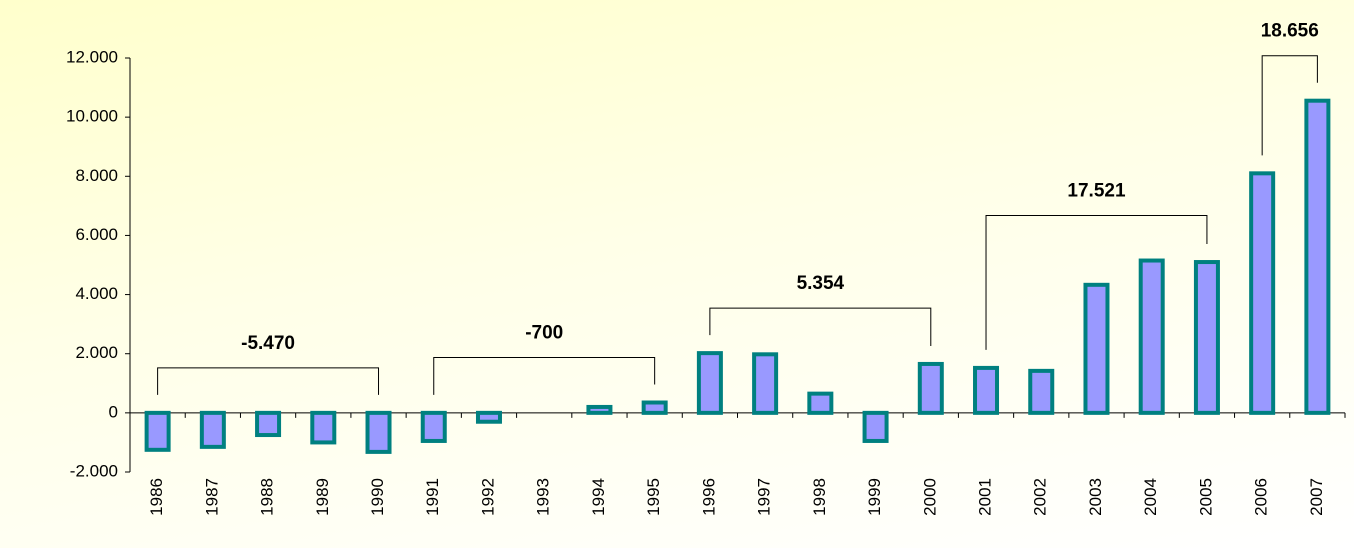 The width and height of the screenshot is (1354, 548). I want to click on annotation: 18.656, so click(1290, 31).